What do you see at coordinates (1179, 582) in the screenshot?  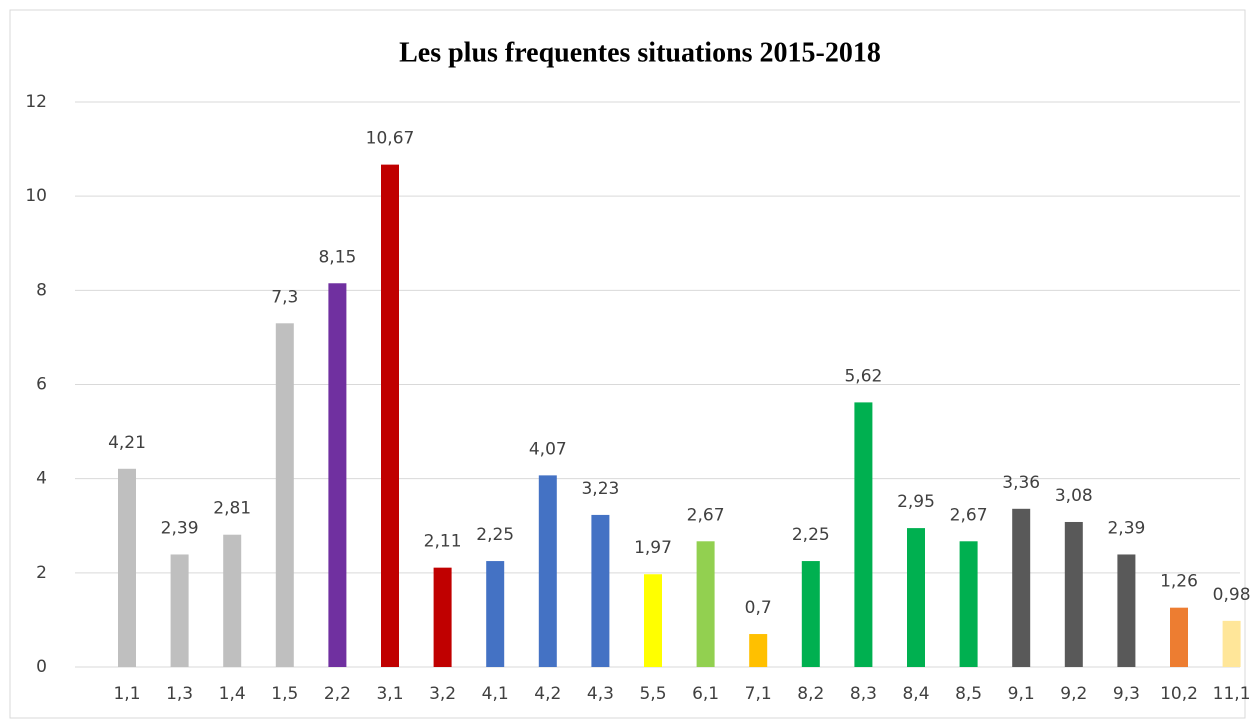 I see `data-label: 1,26` at bounding box center [1179, 582].